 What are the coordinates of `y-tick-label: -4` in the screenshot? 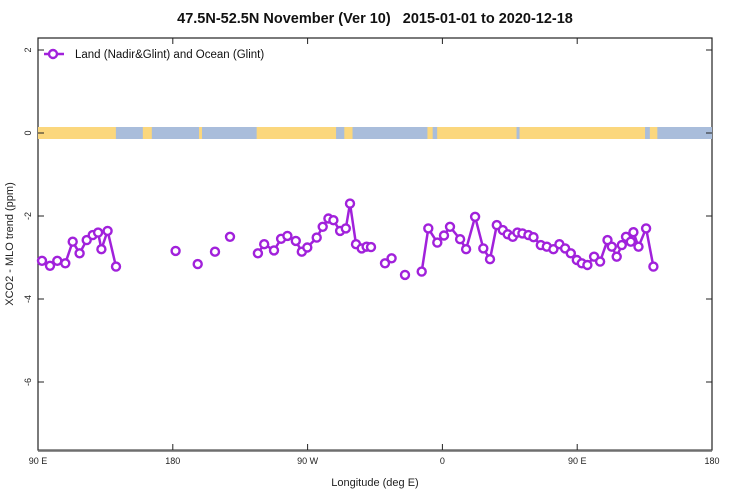 It's located at (28, 299).